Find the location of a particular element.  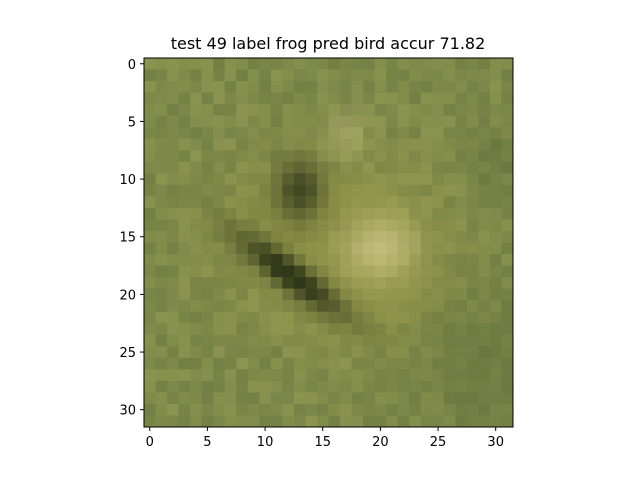

y-tick-label: 30 is located at coordinates (127, 411).